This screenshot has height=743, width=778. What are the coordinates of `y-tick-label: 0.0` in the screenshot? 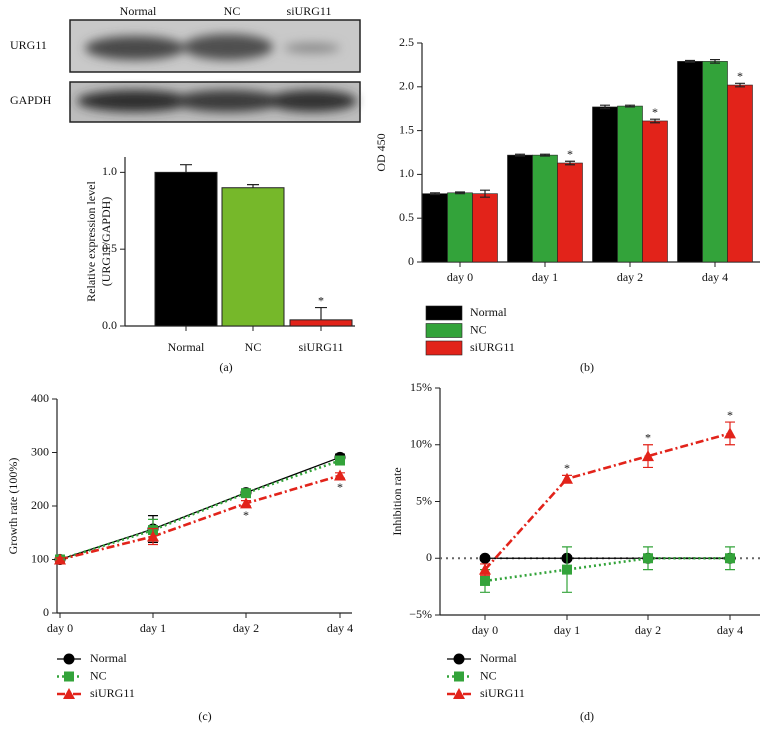 It's located at (109, 325).